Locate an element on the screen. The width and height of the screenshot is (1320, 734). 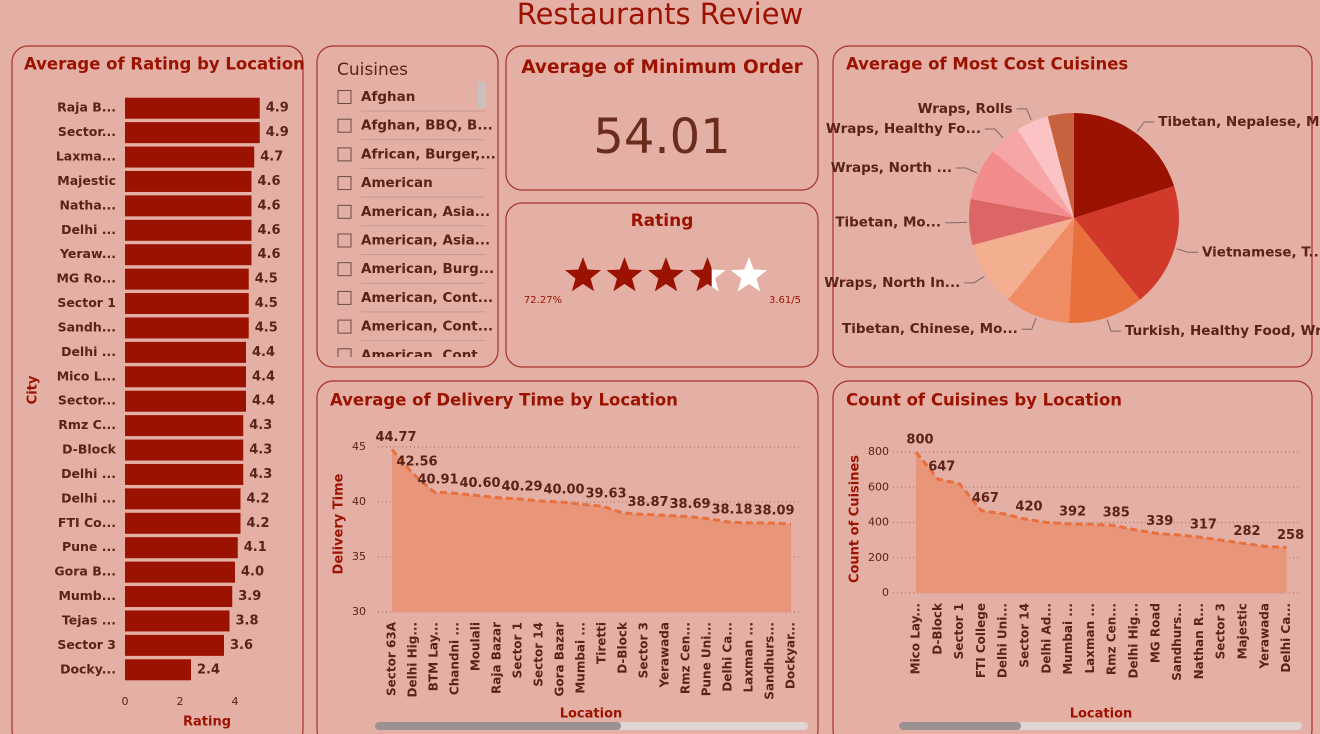
data-label: 3.8 is located at coordinates (247, 620).